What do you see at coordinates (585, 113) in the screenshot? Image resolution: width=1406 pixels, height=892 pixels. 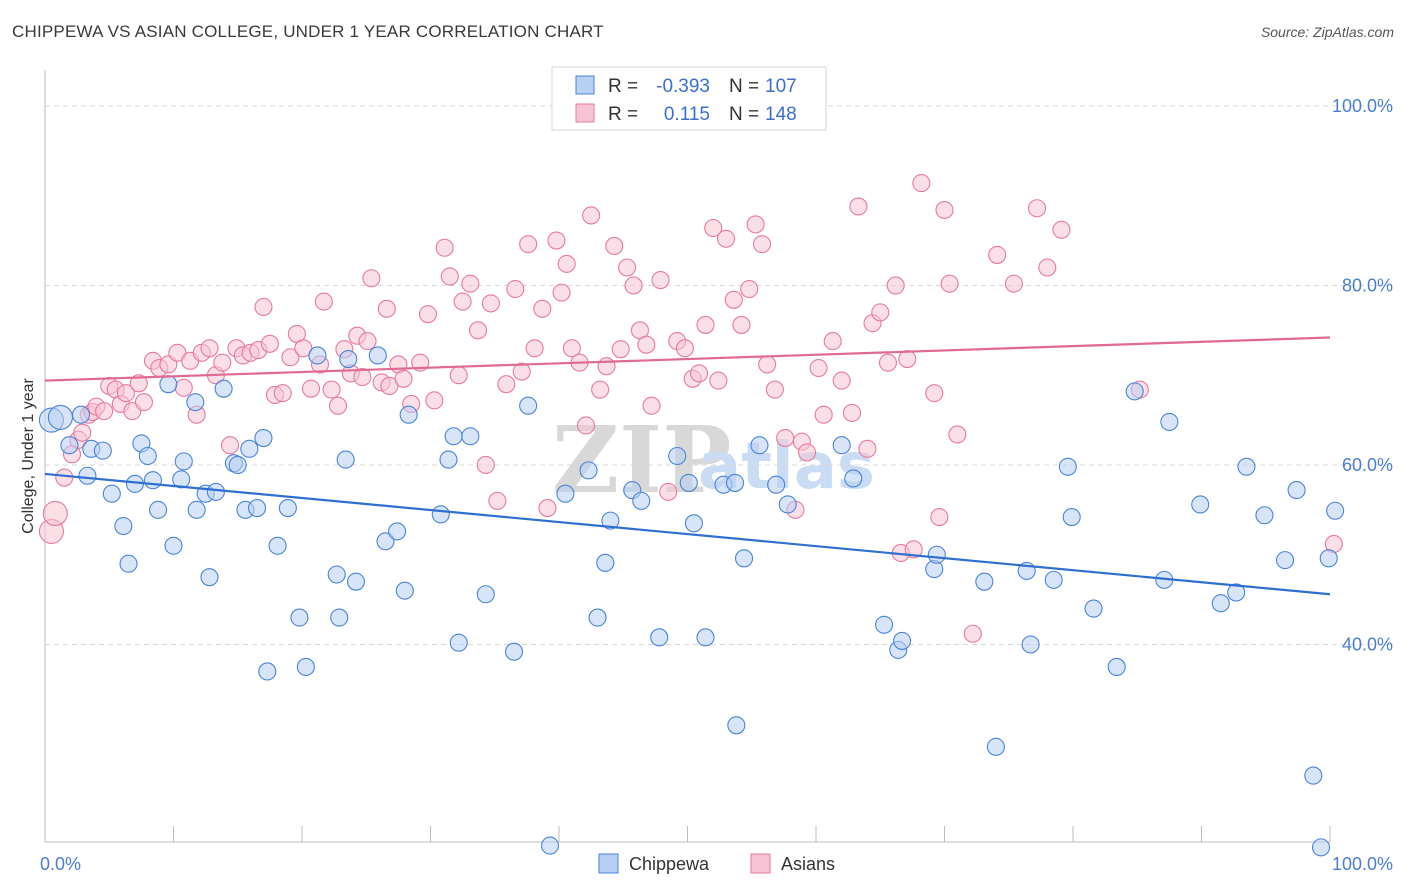 I see `legend-swatch-asians` at bounding box center [585, 113].